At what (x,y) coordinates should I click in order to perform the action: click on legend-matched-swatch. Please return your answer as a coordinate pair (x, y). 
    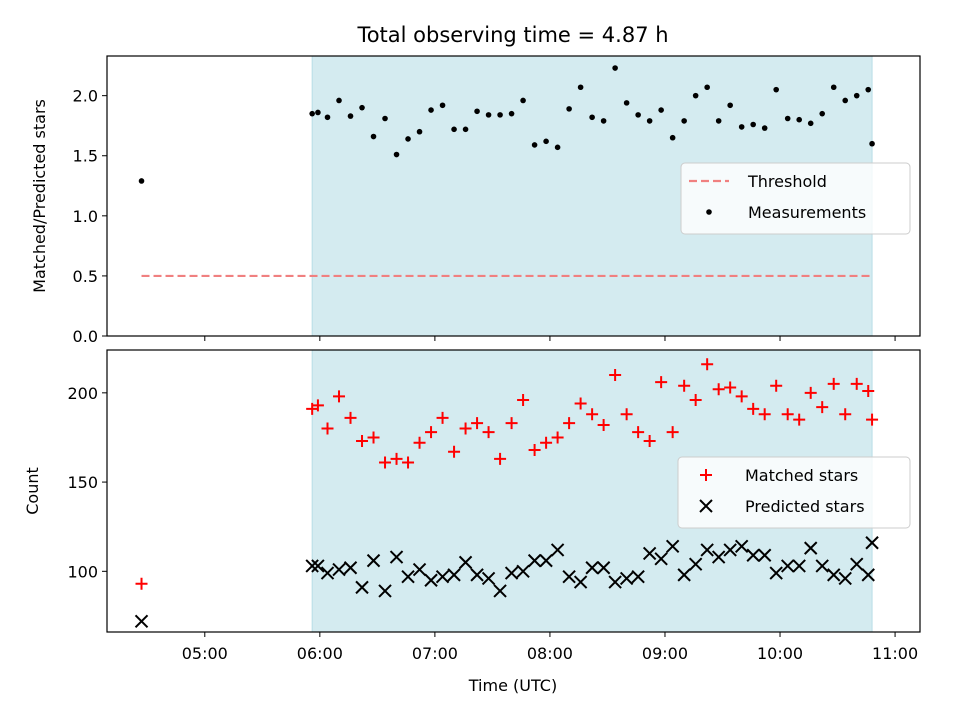
    Looking at the image, I should click on (706, 475).